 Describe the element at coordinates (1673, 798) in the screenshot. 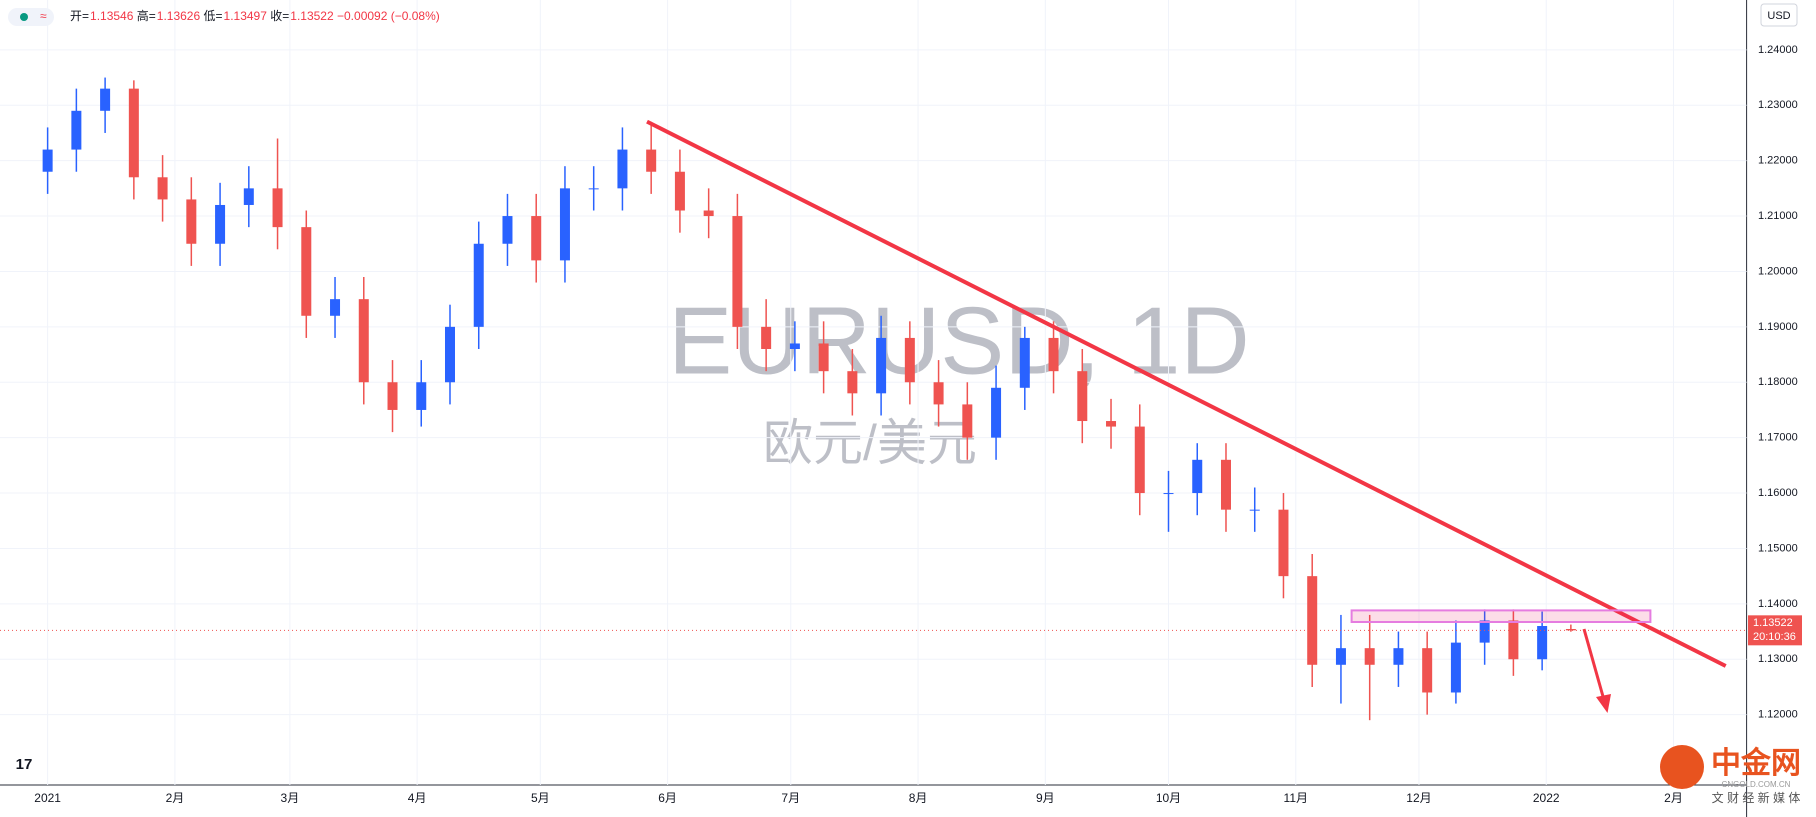

I see `x-tick-label: 2月` at that location.